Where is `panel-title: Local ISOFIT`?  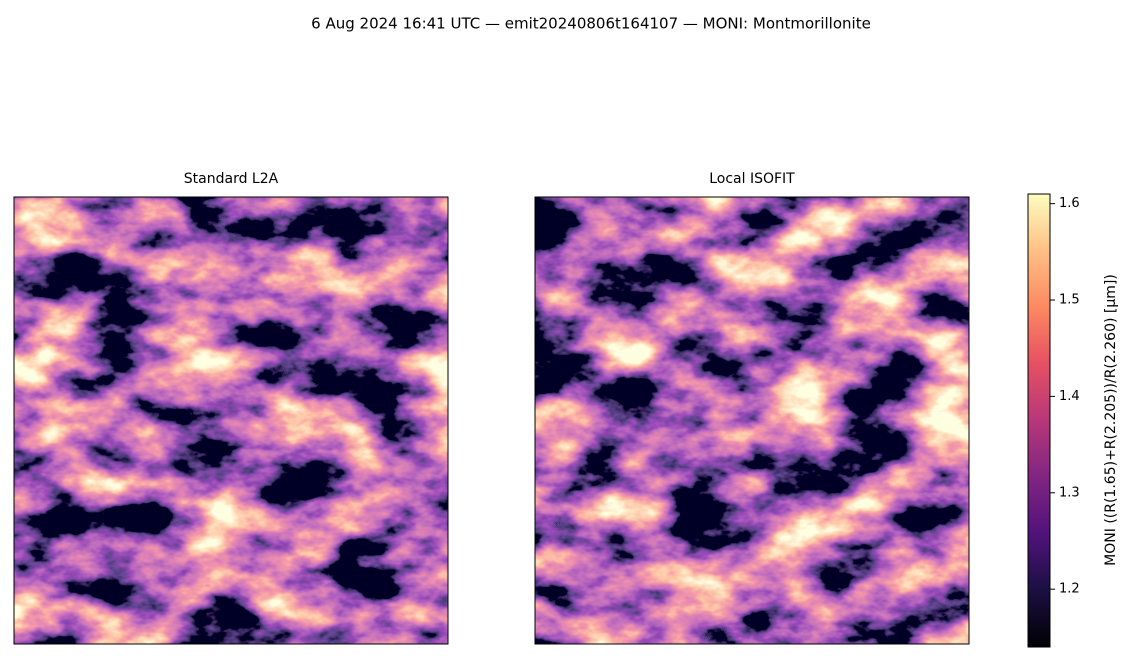
panel-title: Local ISOFIT is located at coordinates (752, 179).